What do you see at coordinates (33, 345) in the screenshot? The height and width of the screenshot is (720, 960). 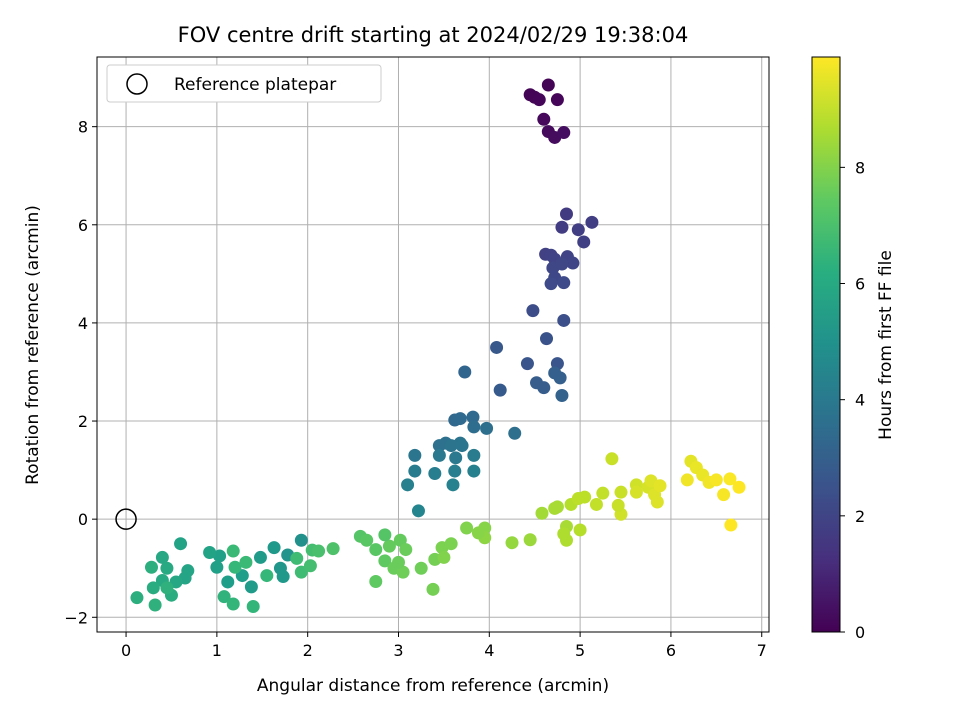 I see `y-axis-label: Rotation from reference (arcmin)` at bounding box center [33, 345].